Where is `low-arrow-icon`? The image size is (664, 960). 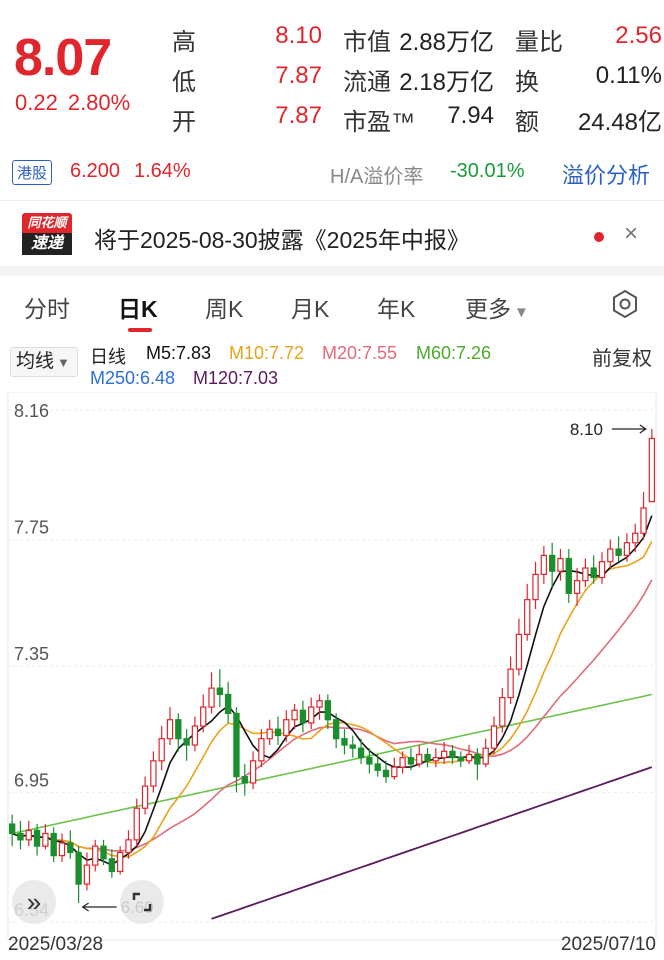
low-arrow-icon is located at coordinates (99, 907).